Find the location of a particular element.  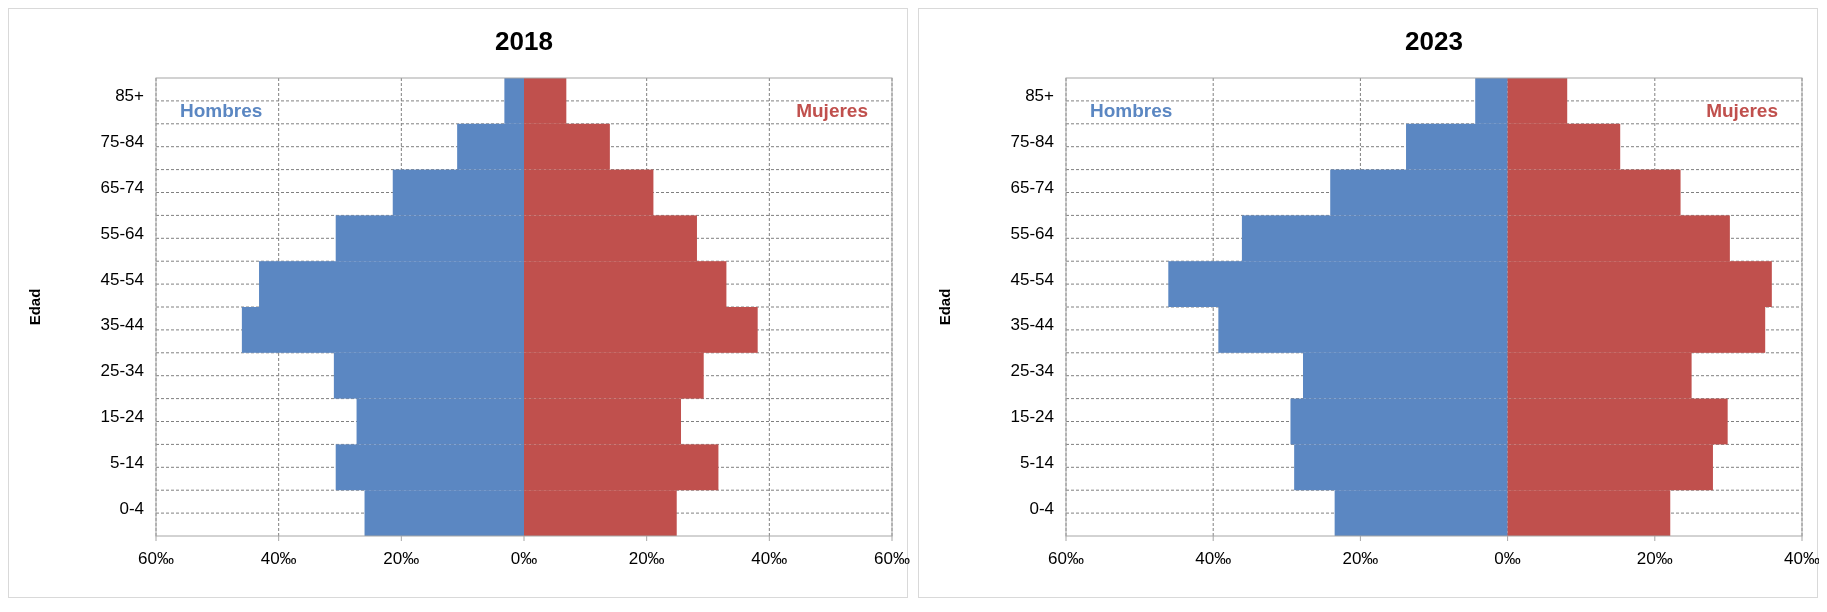

chart-title: 2018 is located at coordinates (524, 41).